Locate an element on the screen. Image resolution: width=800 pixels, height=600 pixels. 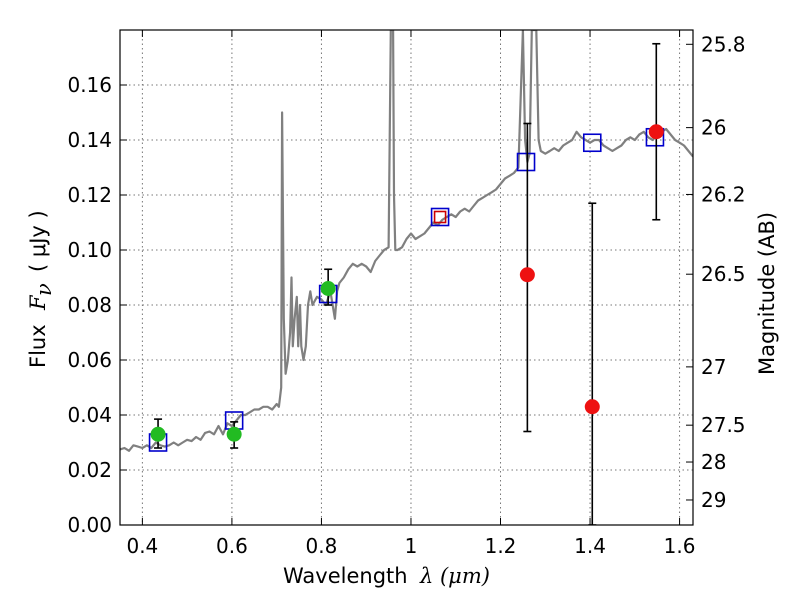
y-tick-label: 0.04 is located at coordinates (89, 415).